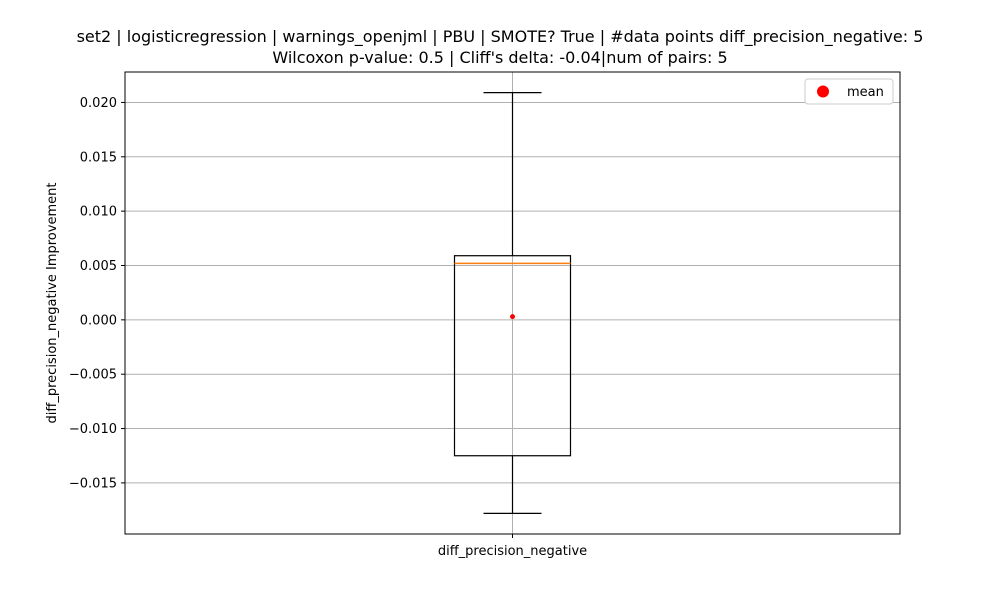  Describe the element at coordinates (512, 356) in the screenshot. I see `interquartile-box` at that location.